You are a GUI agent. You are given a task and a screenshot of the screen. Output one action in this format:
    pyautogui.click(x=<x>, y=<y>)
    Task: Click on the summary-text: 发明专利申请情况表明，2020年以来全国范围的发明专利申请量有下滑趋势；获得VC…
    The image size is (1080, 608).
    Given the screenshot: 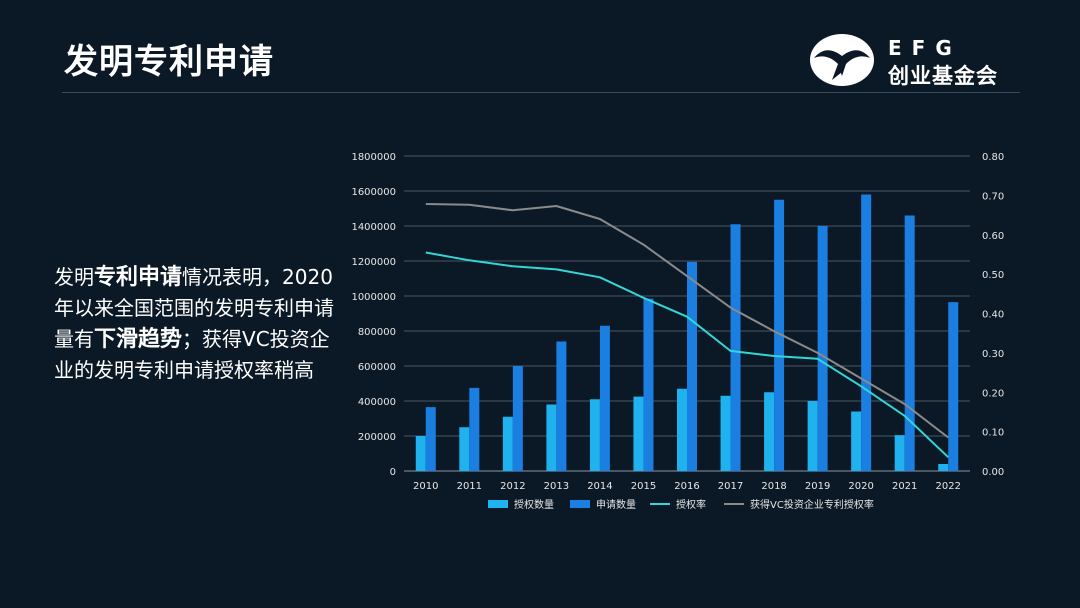 What is the action you would take?
    pyautogui.click(x=199, y=324)
    